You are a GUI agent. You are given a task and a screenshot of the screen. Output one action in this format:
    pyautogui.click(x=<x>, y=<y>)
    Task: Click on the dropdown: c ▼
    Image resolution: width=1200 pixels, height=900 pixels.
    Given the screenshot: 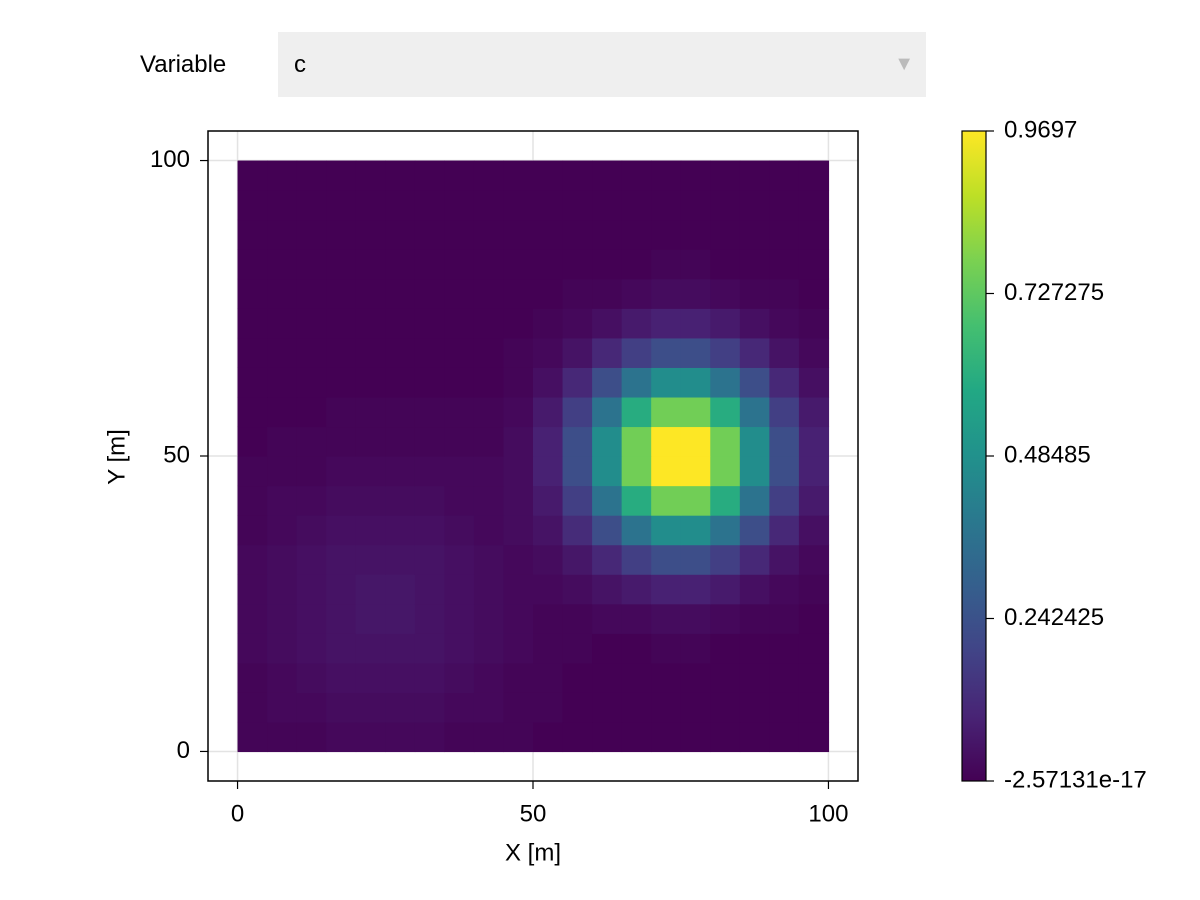 What is the action you would take?
    pyautogui.click(x=602, y=64)
    